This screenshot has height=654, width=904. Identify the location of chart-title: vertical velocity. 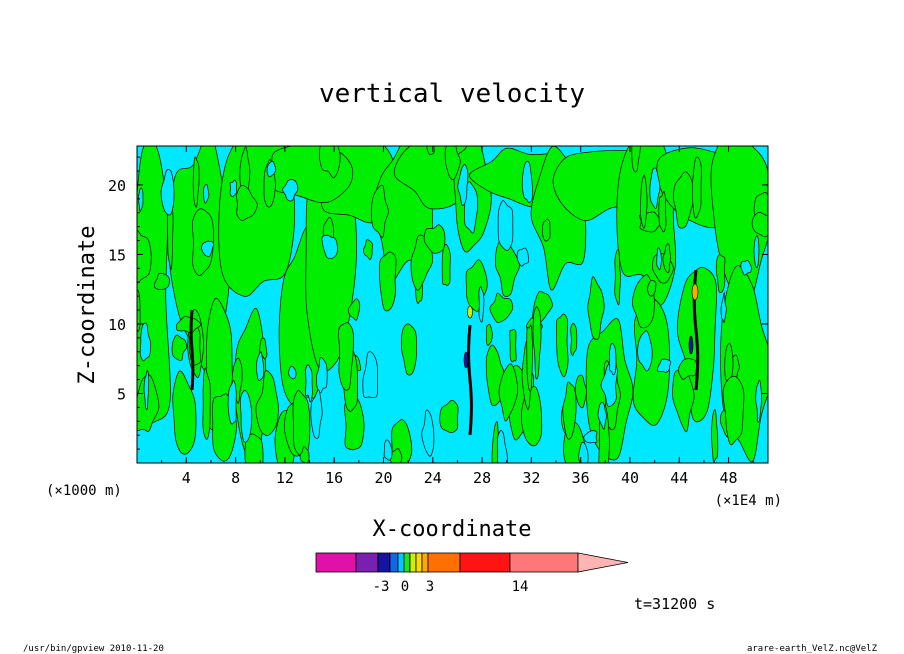
(452, 94).